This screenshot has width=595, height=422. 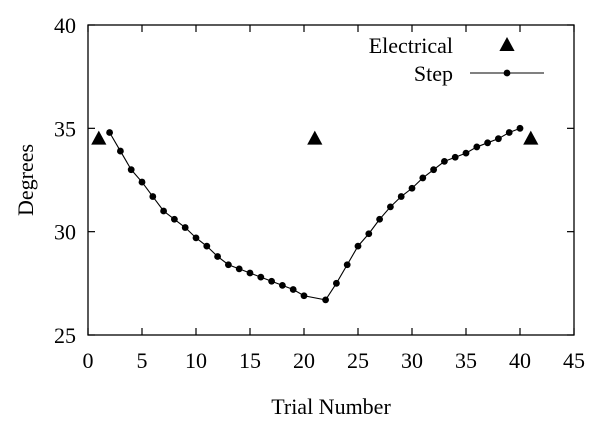 I want to click on legend-circle-marker, so click(x=507, y=73).